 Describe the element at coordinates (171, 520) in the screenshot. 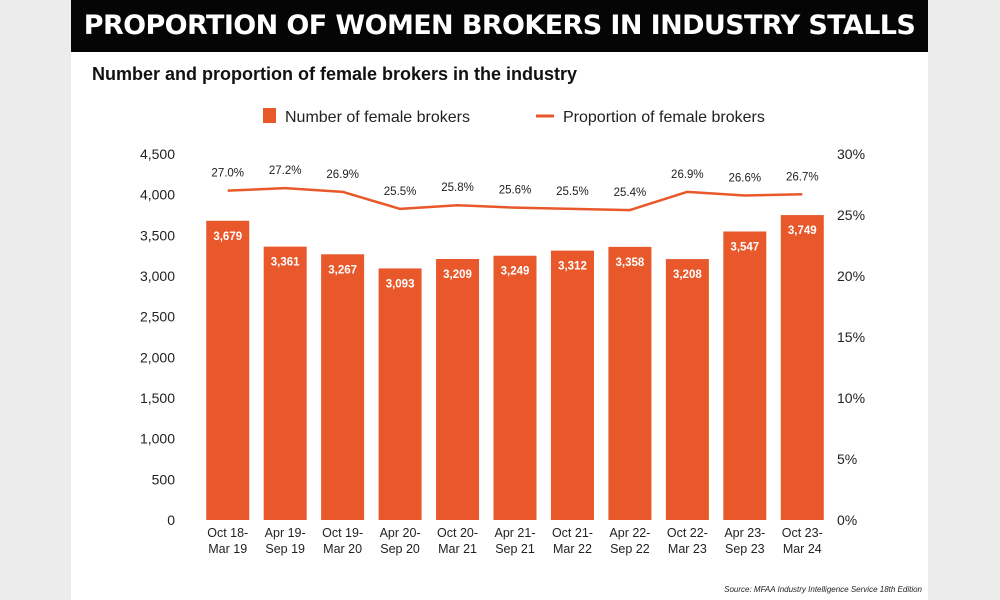

I see `y-left-tick-label: 0` at that location.